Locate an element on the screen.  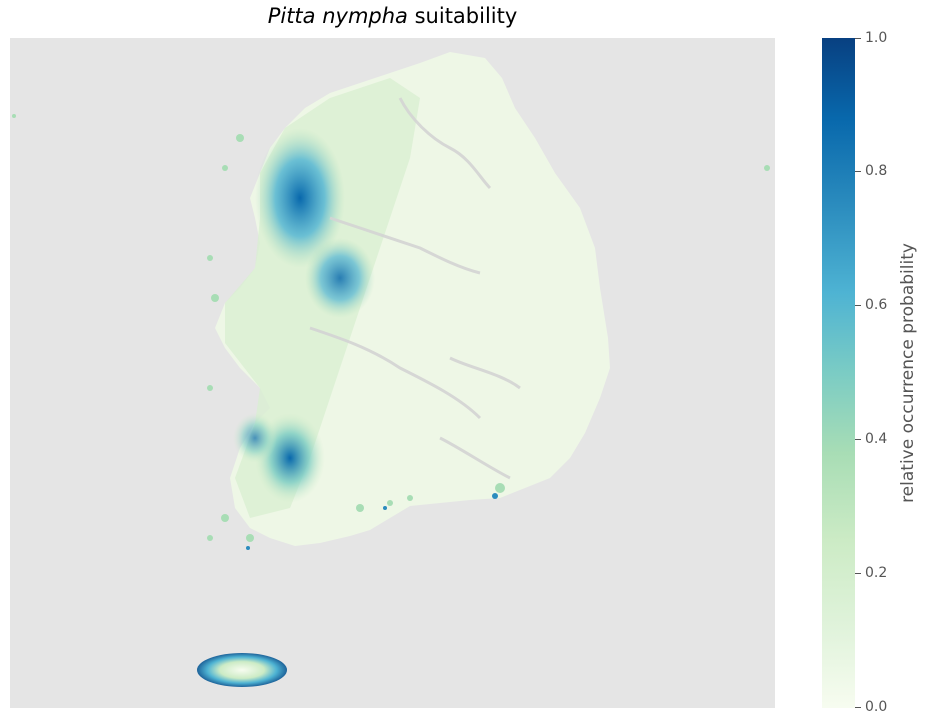
colorbar-tick-label: 0.2 is located at coordinates (876, 573).